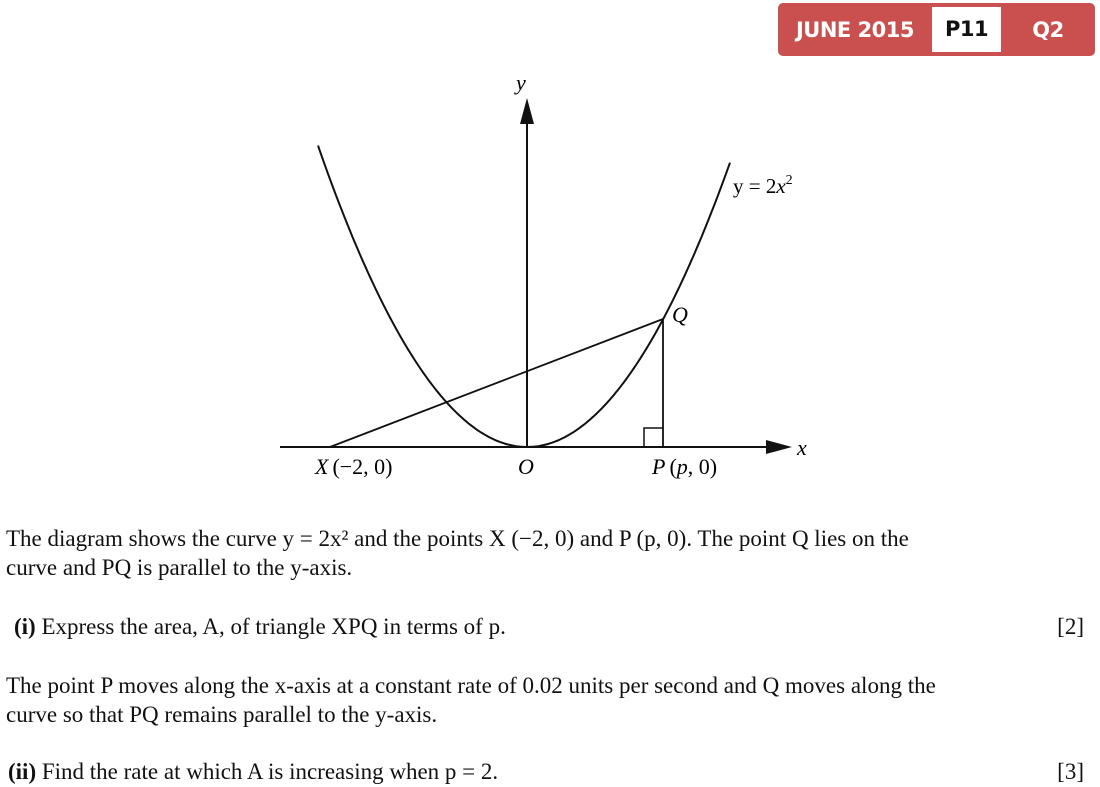  Describe the element at coordinates (526, 466) in the screenshot. I see `origin-label: O` at that location.